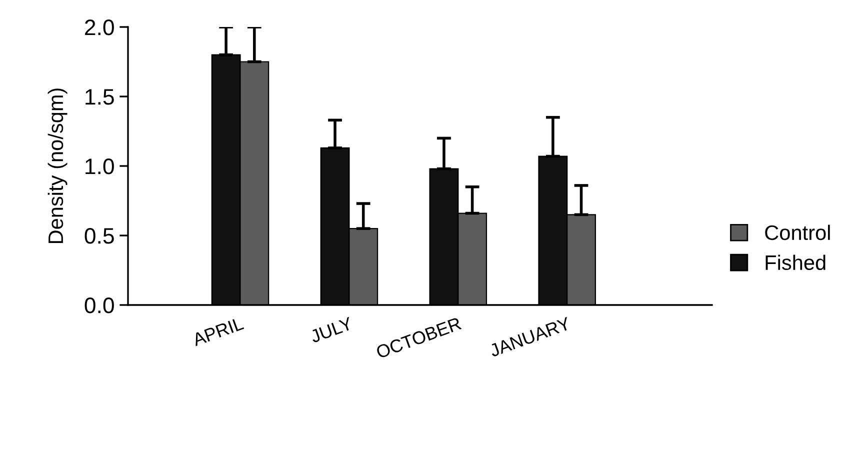  Describe the element at coordinates (796, 262) in the screenshot. I see `legend-label: Fished` at that location.